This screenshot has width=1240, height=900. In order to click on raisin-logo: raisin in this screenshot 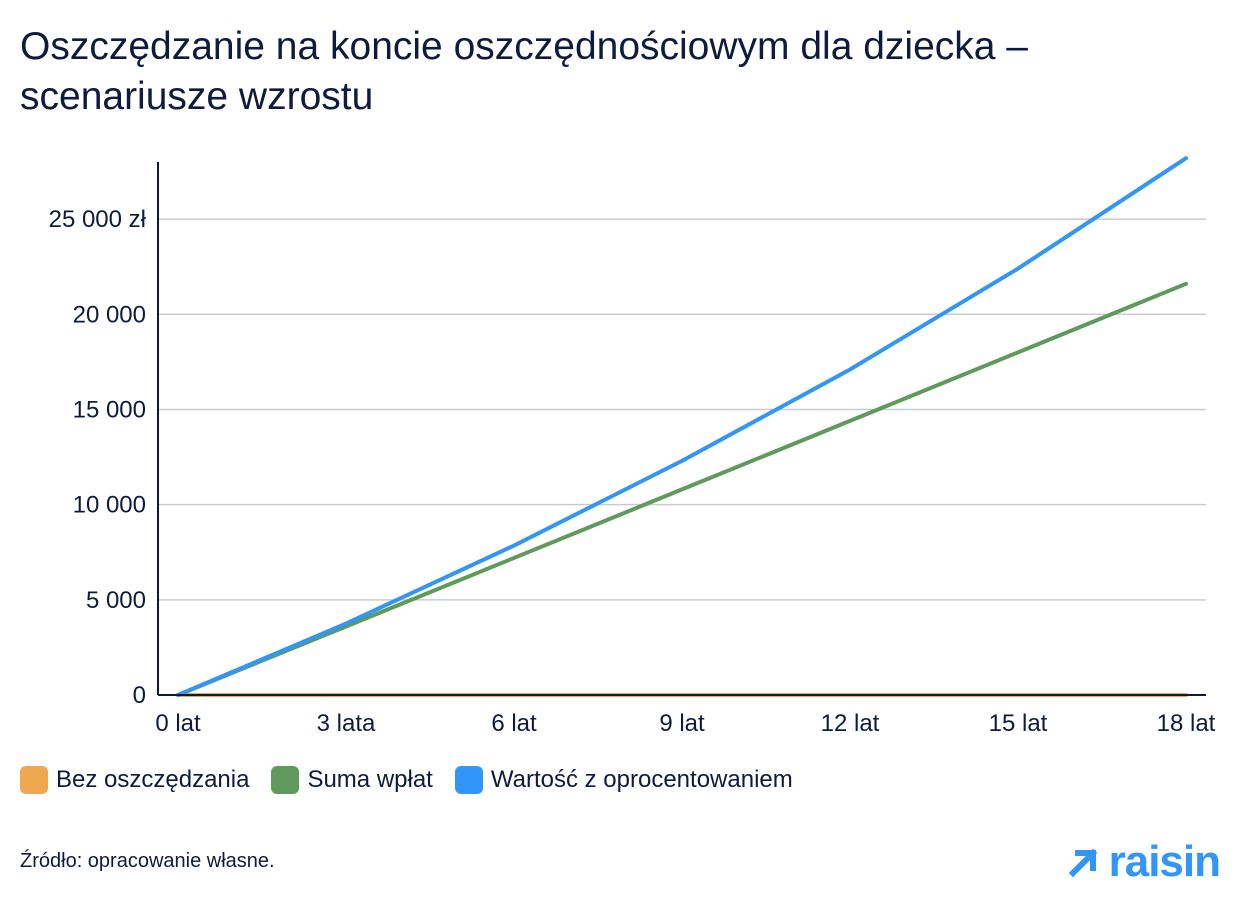, I will do `click(1144, 862)`.